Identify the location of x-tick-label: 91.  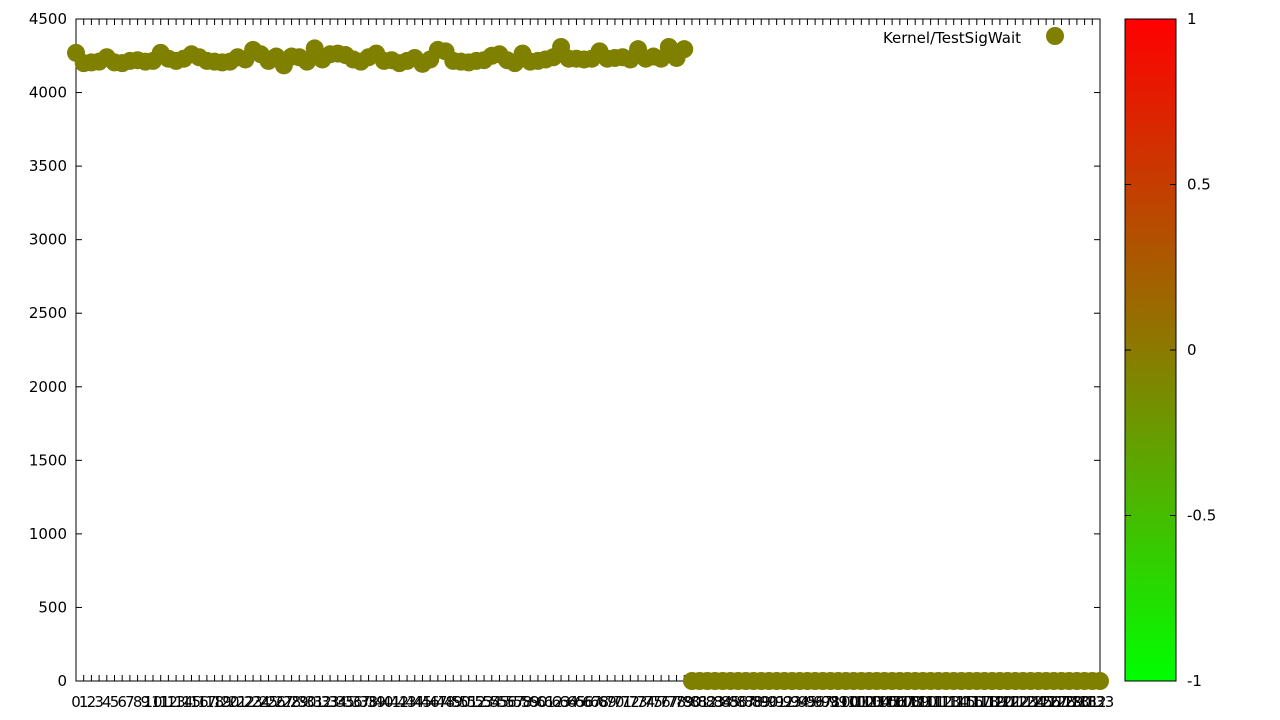
(776, 702).